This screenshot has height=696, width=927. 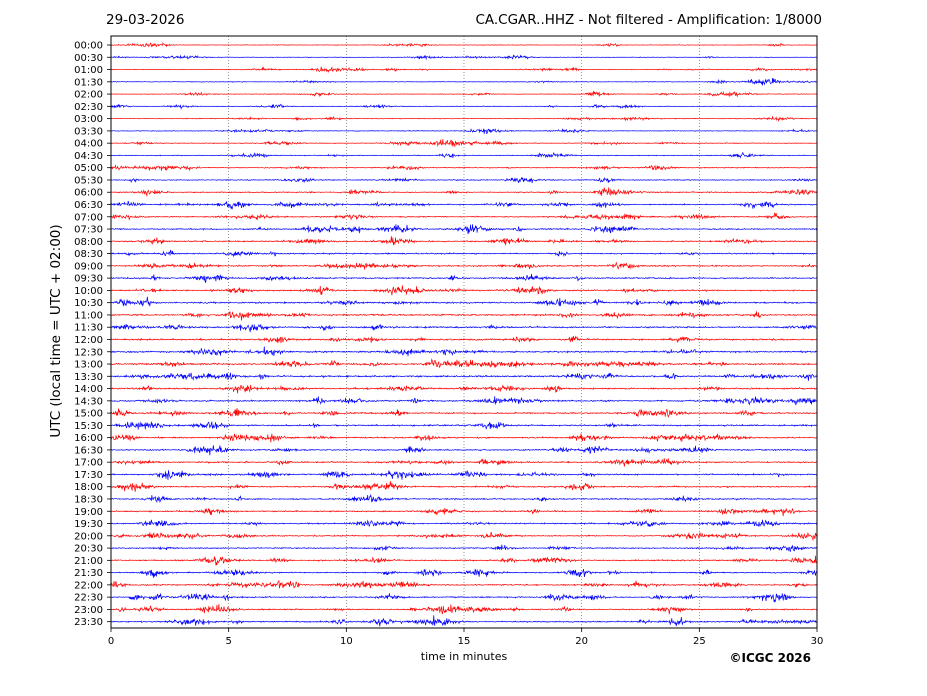 What do you see at coordinates (88, 561) in the screenshot?
I see `y-tick-label: 21:00` at bounding box center [88, 561].